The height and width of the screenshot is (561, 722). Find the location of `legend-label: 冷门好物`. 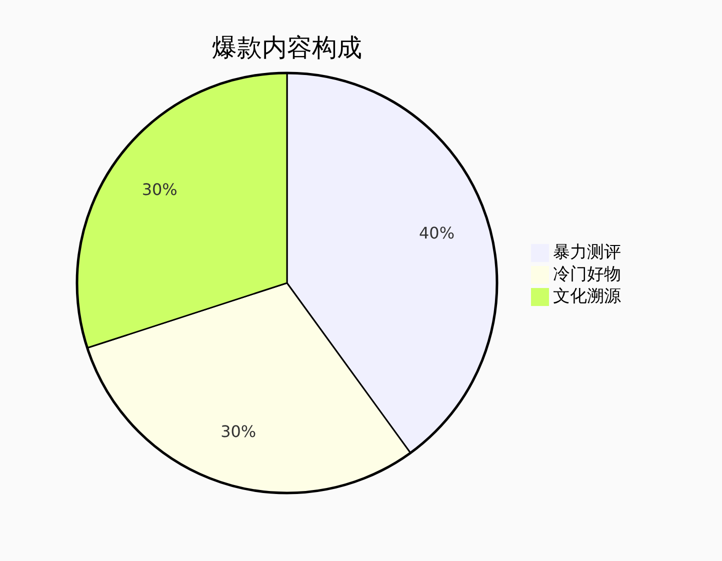

legend-label: 冷门好物 is located at coordinates (587, 274).